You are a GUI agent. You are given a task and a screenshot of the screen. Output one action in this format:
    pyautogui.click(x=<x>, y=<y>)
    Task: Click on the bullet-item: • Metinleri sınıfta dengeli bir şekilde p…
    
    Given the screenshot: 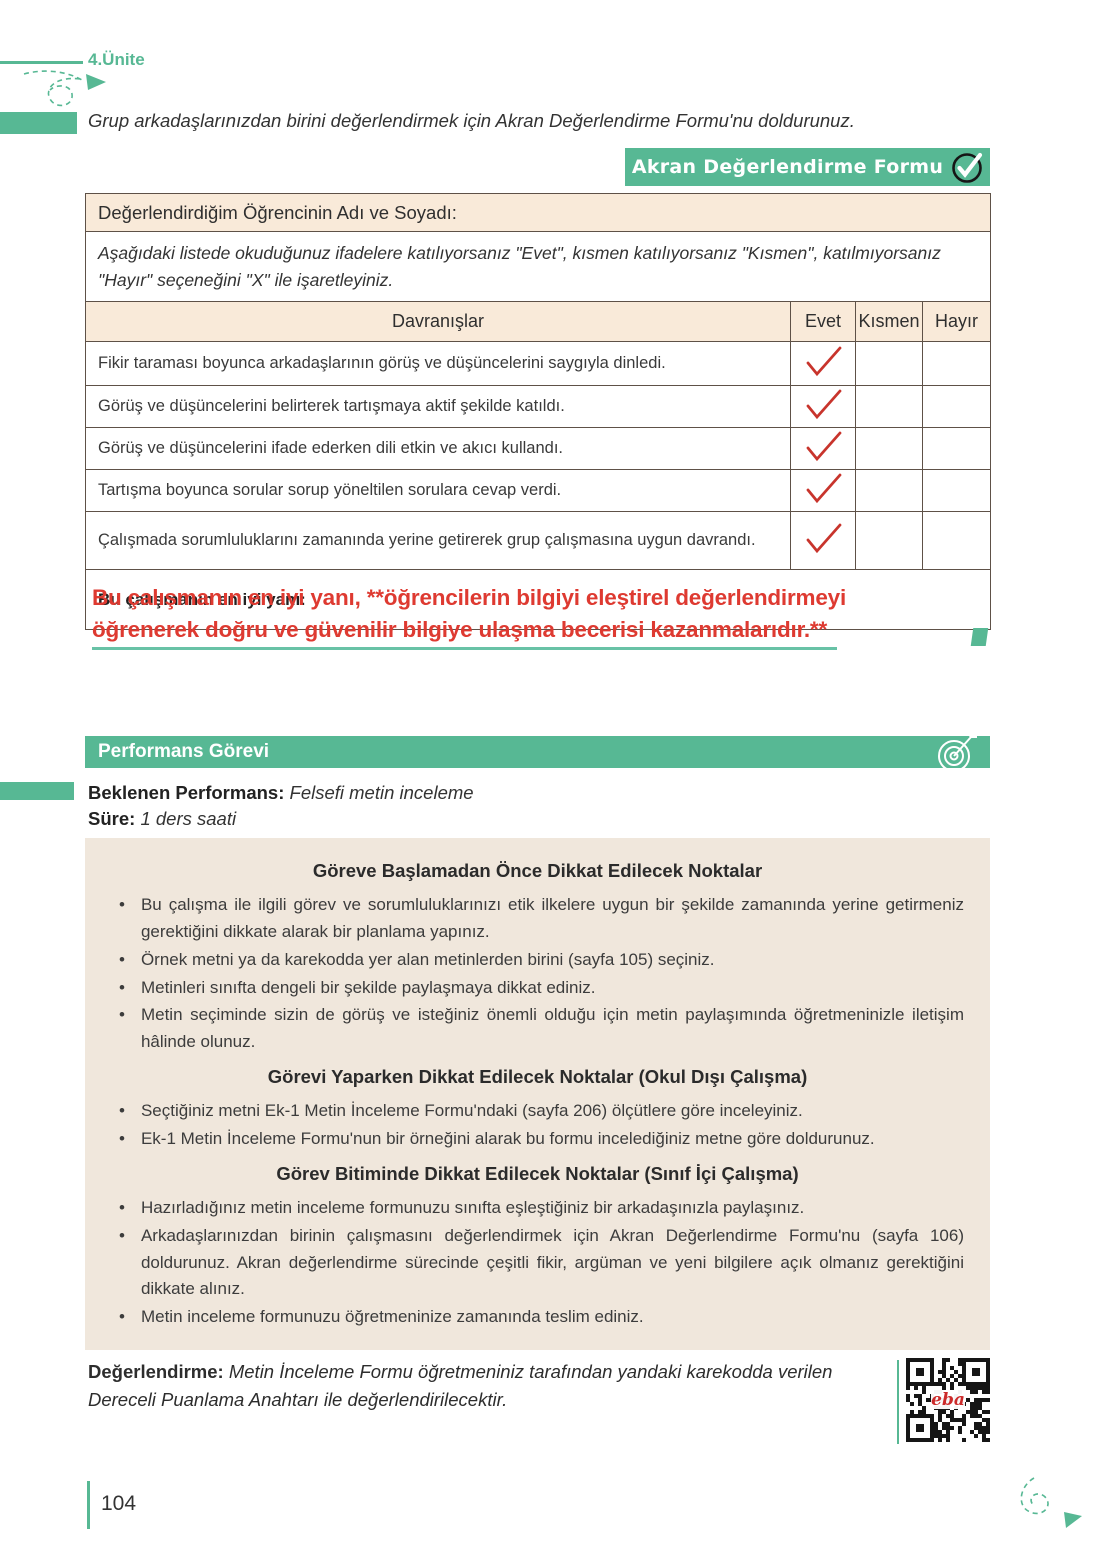 What is the action you would take?
    pyautogui.click(x=537, y=988)
    